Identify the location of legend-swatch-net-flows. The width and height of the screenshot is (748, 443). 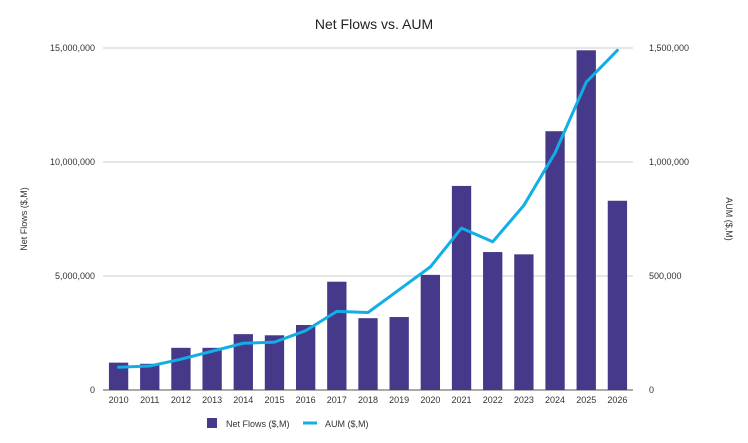
(212, 423).